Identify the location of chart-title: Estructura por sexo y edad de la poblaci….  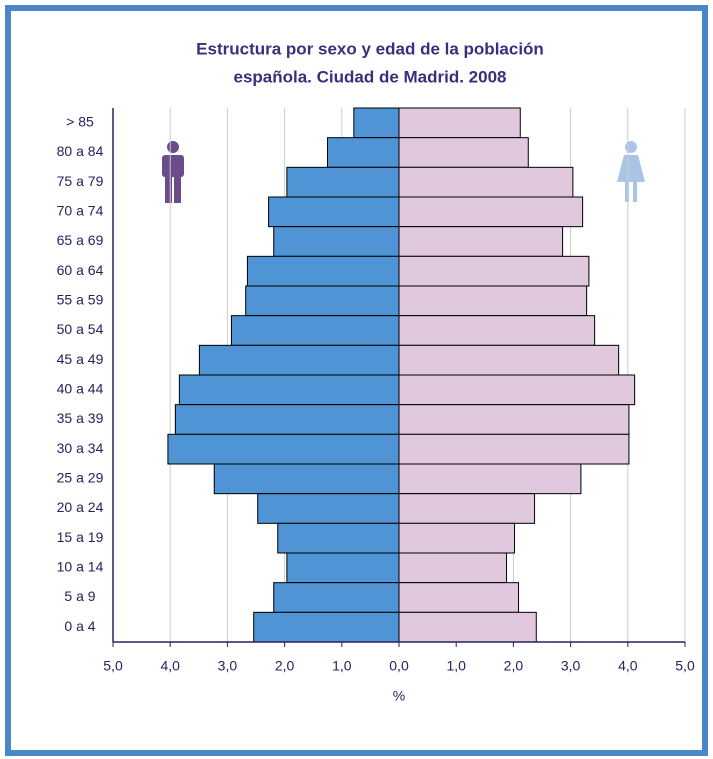
(370, 48).